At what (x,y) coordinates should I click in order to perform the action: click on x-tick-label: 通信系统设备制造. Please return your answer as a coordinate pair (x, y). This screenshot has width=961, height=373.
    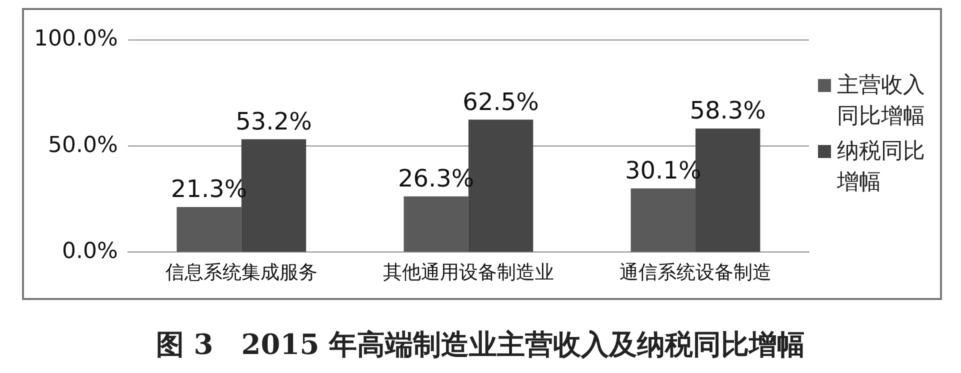
    Looking at the image, I should click on (695, 273).